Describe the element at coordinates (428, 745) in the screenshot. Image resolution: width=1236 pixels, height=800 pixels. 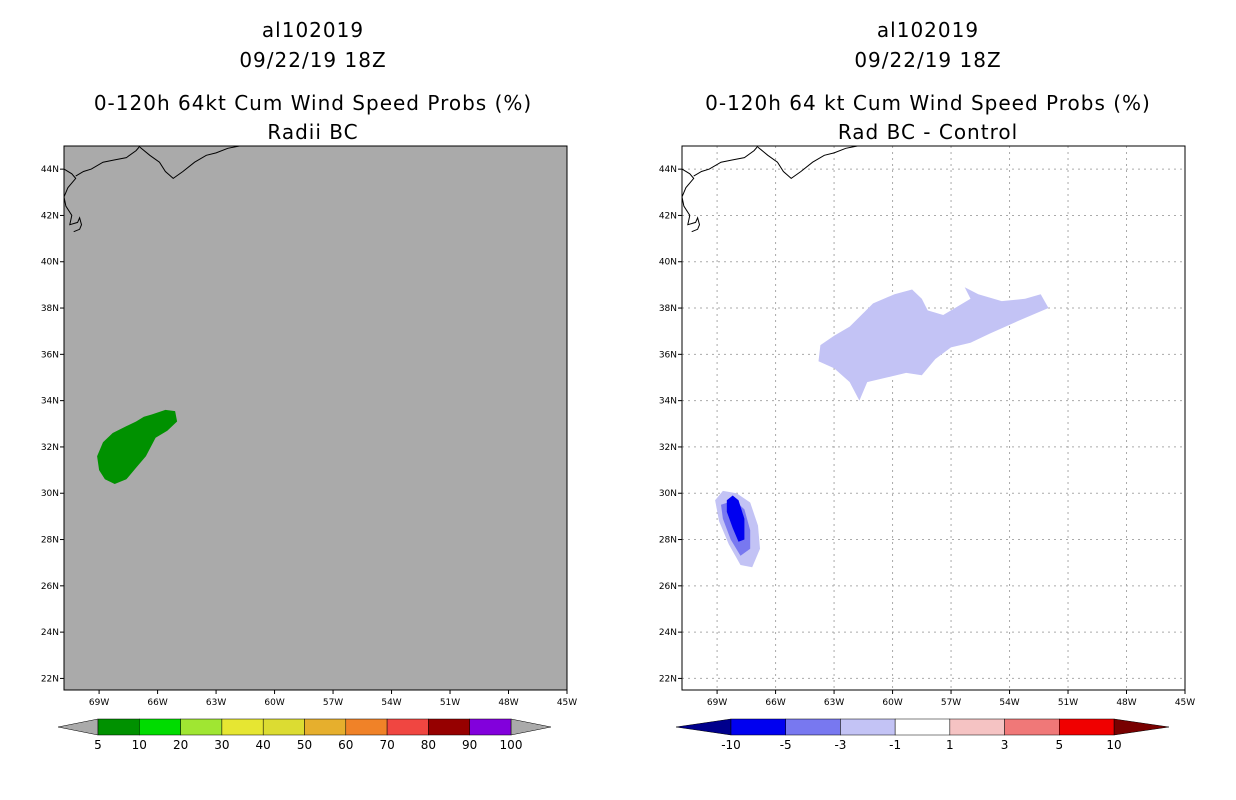
I see `colorbar-label-80: 80` at that location.